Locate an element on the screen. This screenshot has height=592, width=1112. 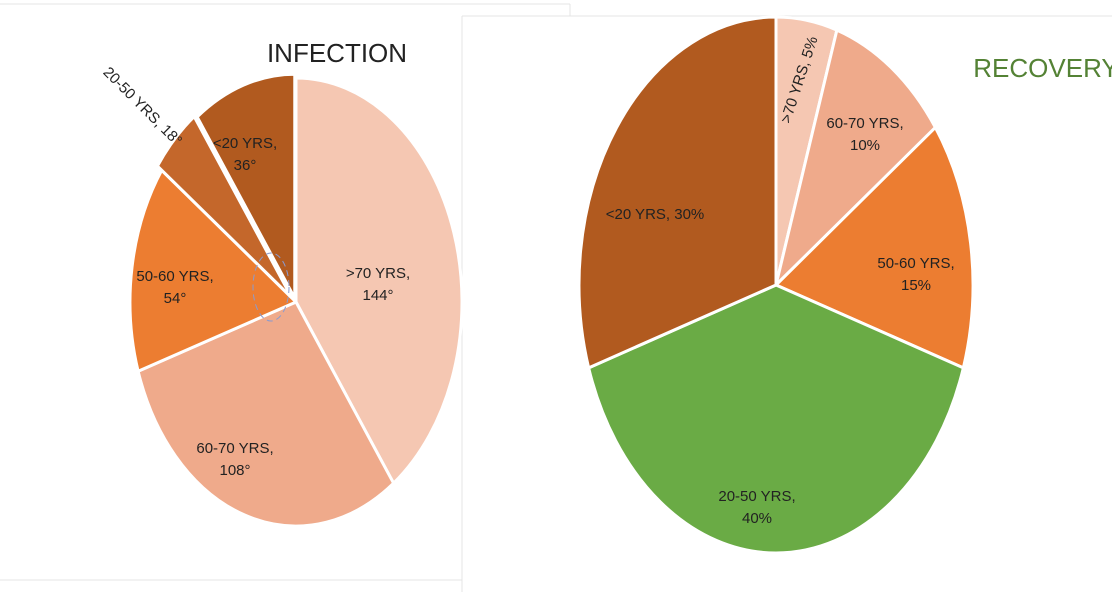
data-label: 60-70 YRS, 108° is located at coordinates (234, 459).